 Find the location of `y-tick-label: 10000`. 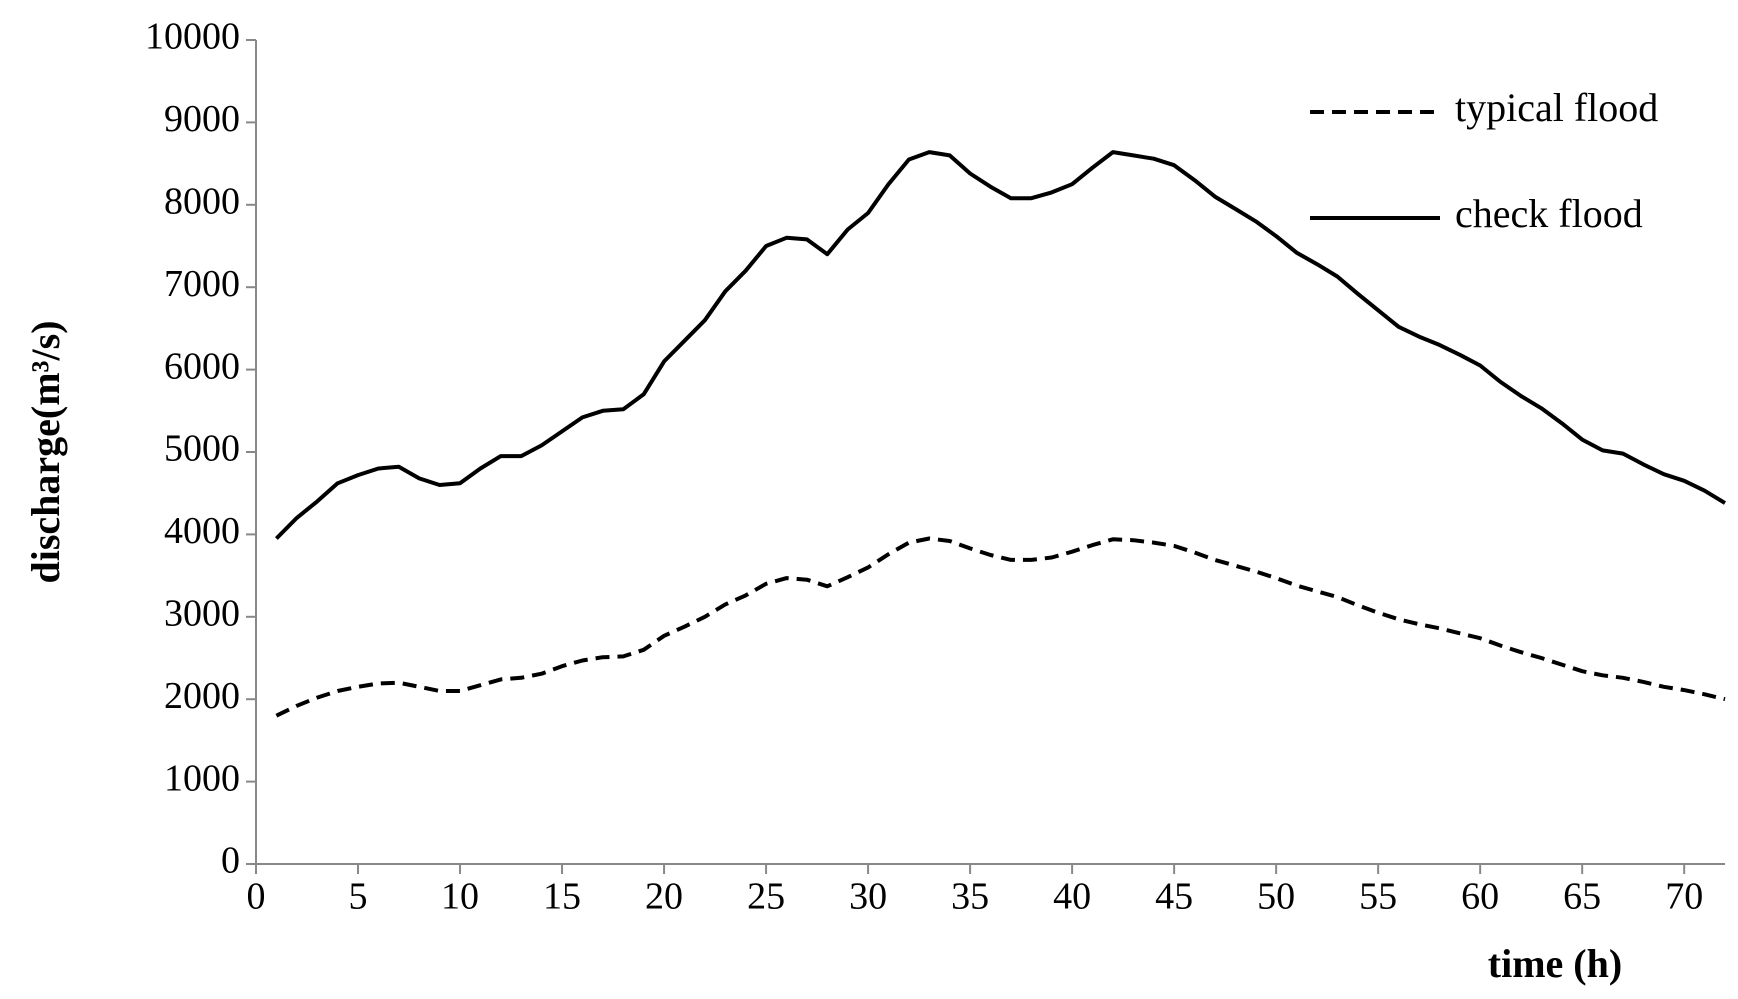

y-tick-label: 10000 is located at coordinates (192, 37).